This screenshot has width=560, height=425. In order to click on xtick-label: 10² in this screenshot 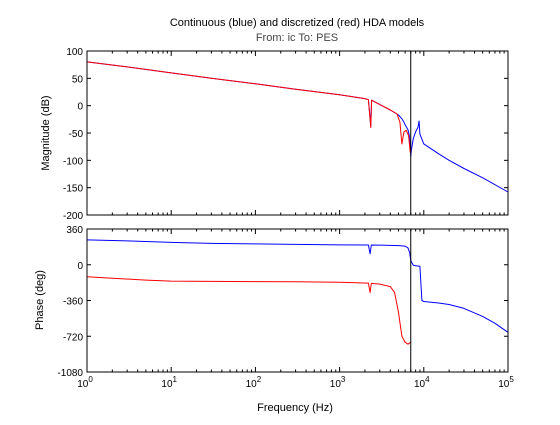, I will do `click(254, 382)`.